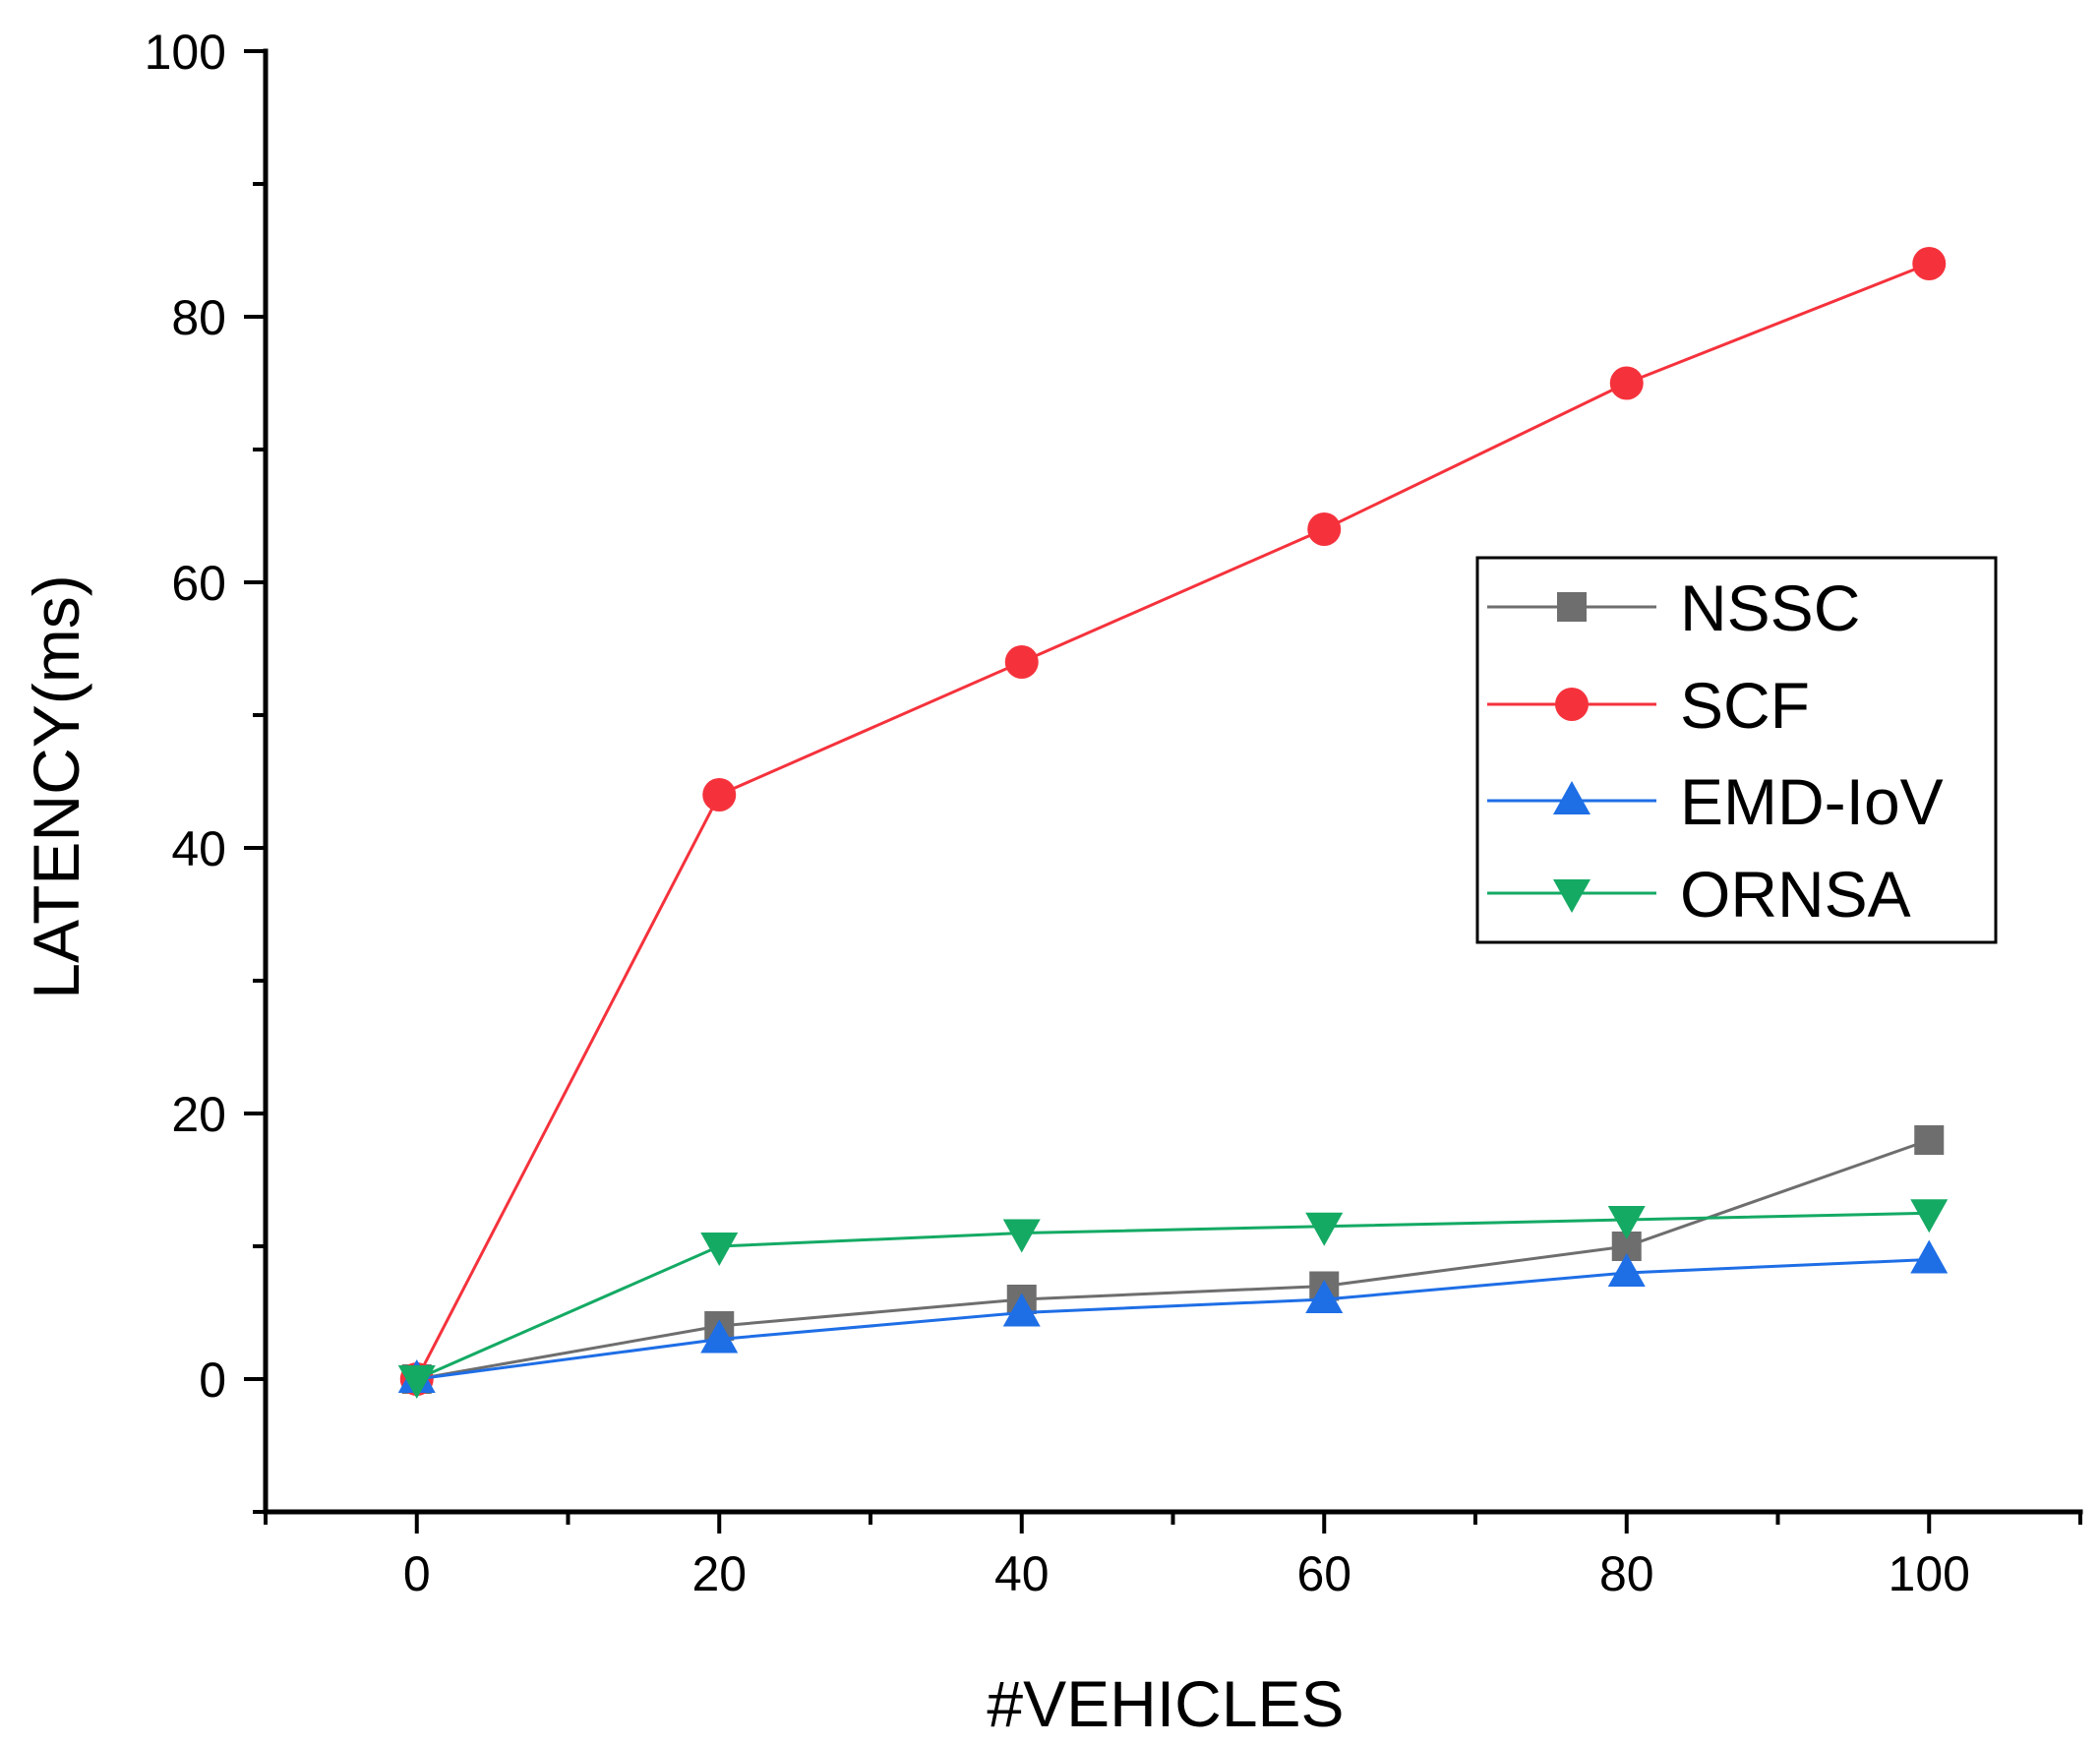  I want to click on y-axis-title: LATENCY(ms), so click(56, 786).